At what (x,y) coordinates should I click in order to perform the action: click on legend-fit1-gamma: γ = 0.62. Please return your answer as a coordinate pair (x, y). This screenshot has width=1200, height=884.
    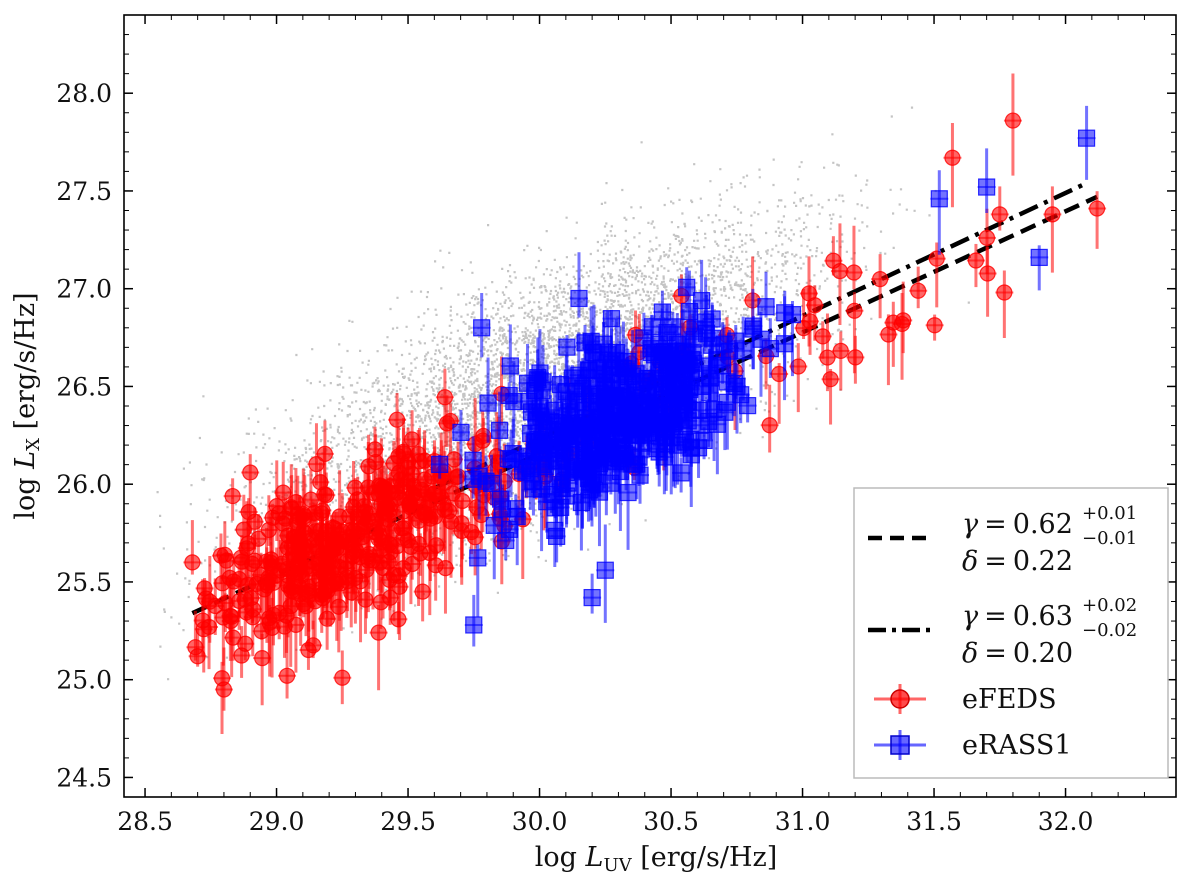
    Looking at the image, I should click on (1017, 524).